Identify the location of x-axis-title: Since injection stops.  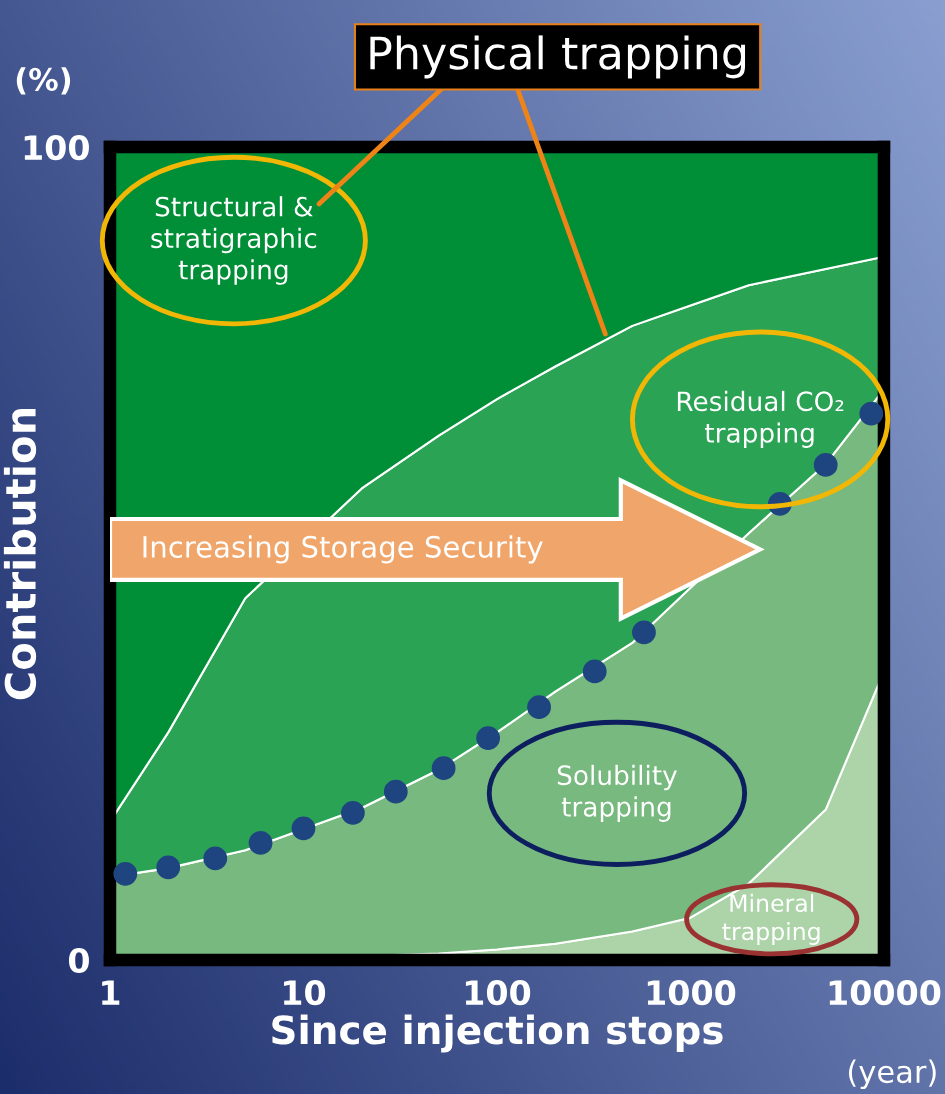
(497, 1033).